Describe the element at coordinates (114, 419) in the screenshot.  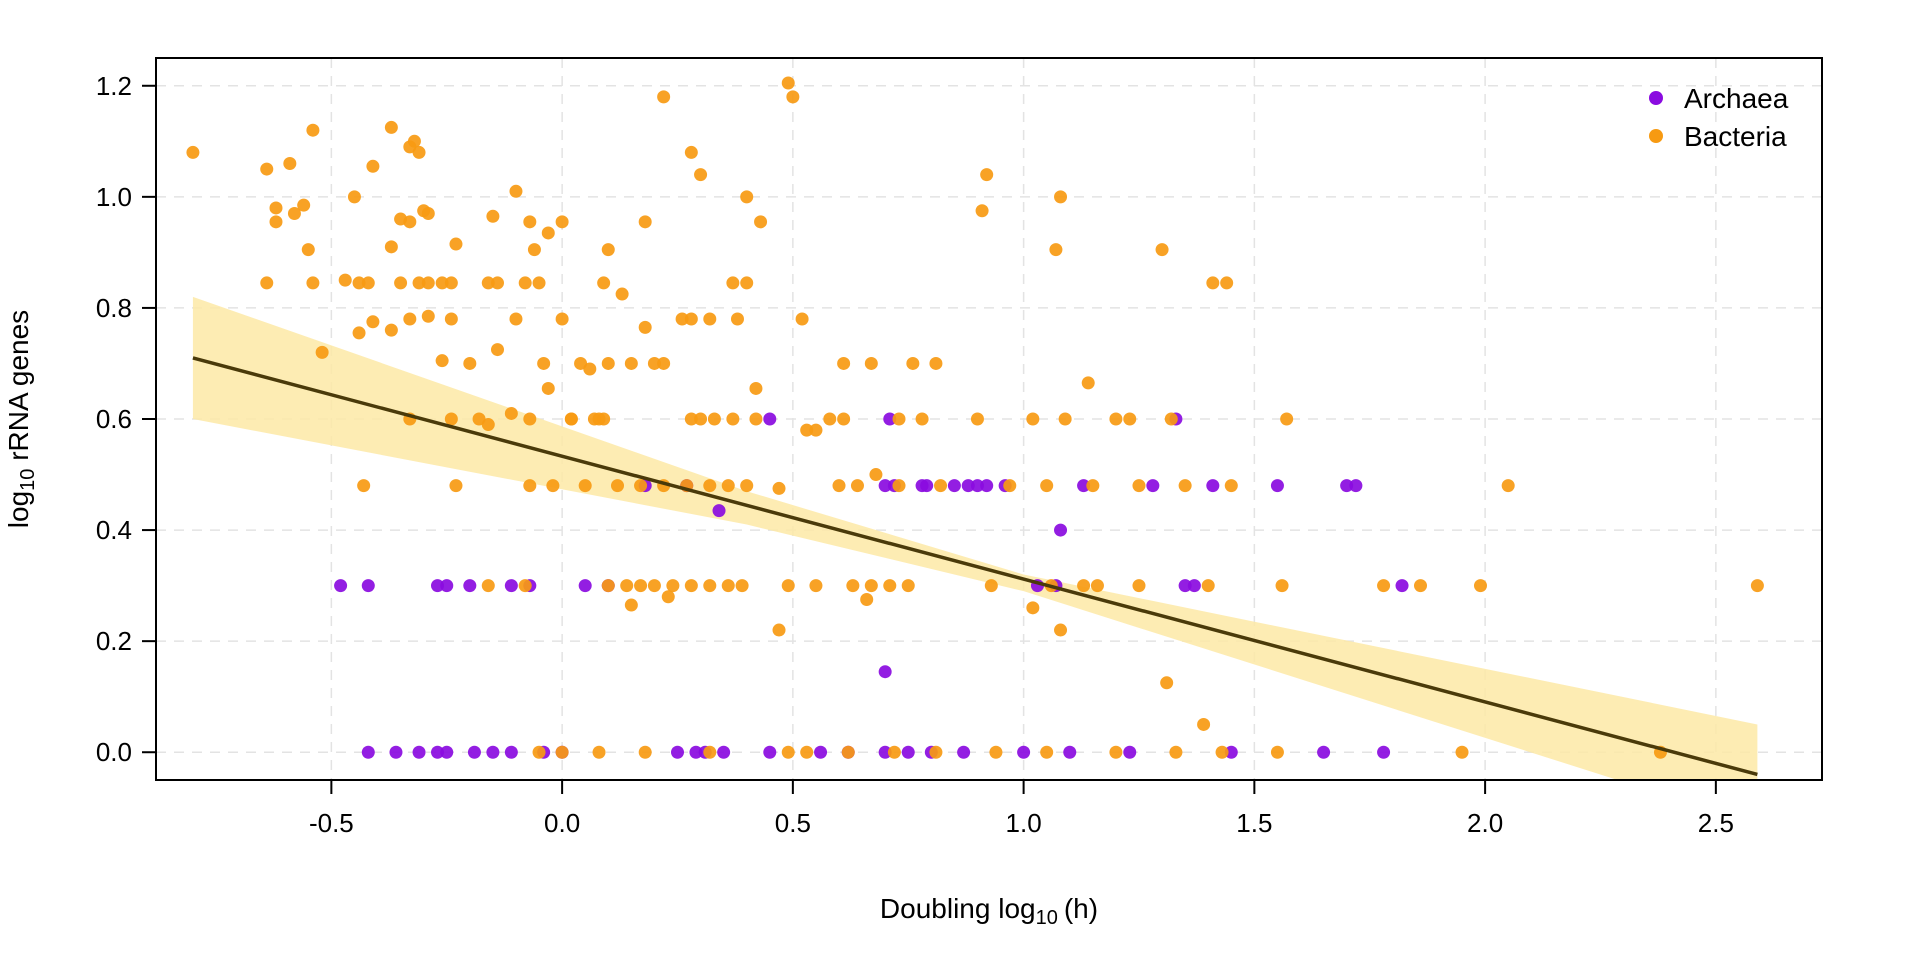
I see `y-tick-label: 0.6` at that location.